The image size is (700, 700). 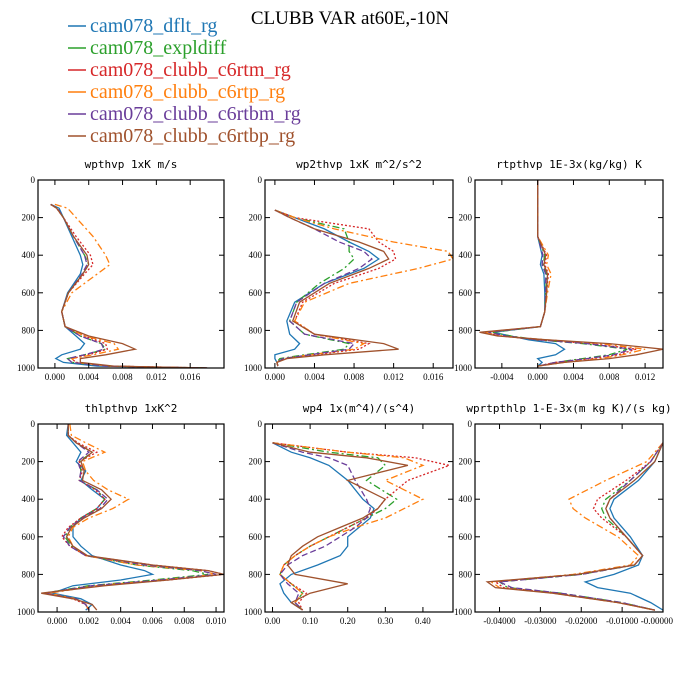 What do you see at coordinates (499, 621) in the screenshot?
I see `x-tick-label: -0.04000` at bounding box center [499, 621].